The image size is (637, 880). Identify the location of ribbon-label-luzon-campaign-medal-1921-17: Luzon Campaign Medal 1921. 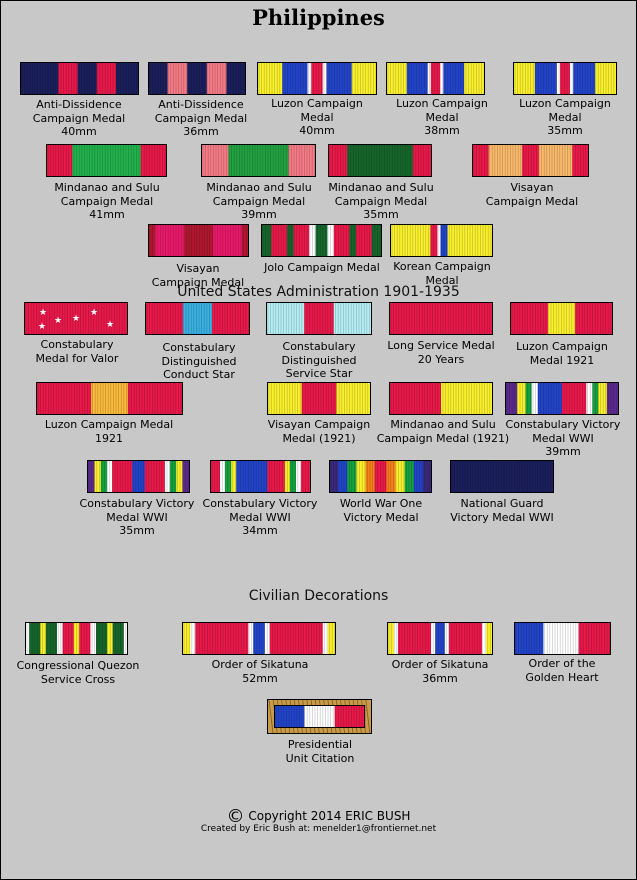
(109, 431).